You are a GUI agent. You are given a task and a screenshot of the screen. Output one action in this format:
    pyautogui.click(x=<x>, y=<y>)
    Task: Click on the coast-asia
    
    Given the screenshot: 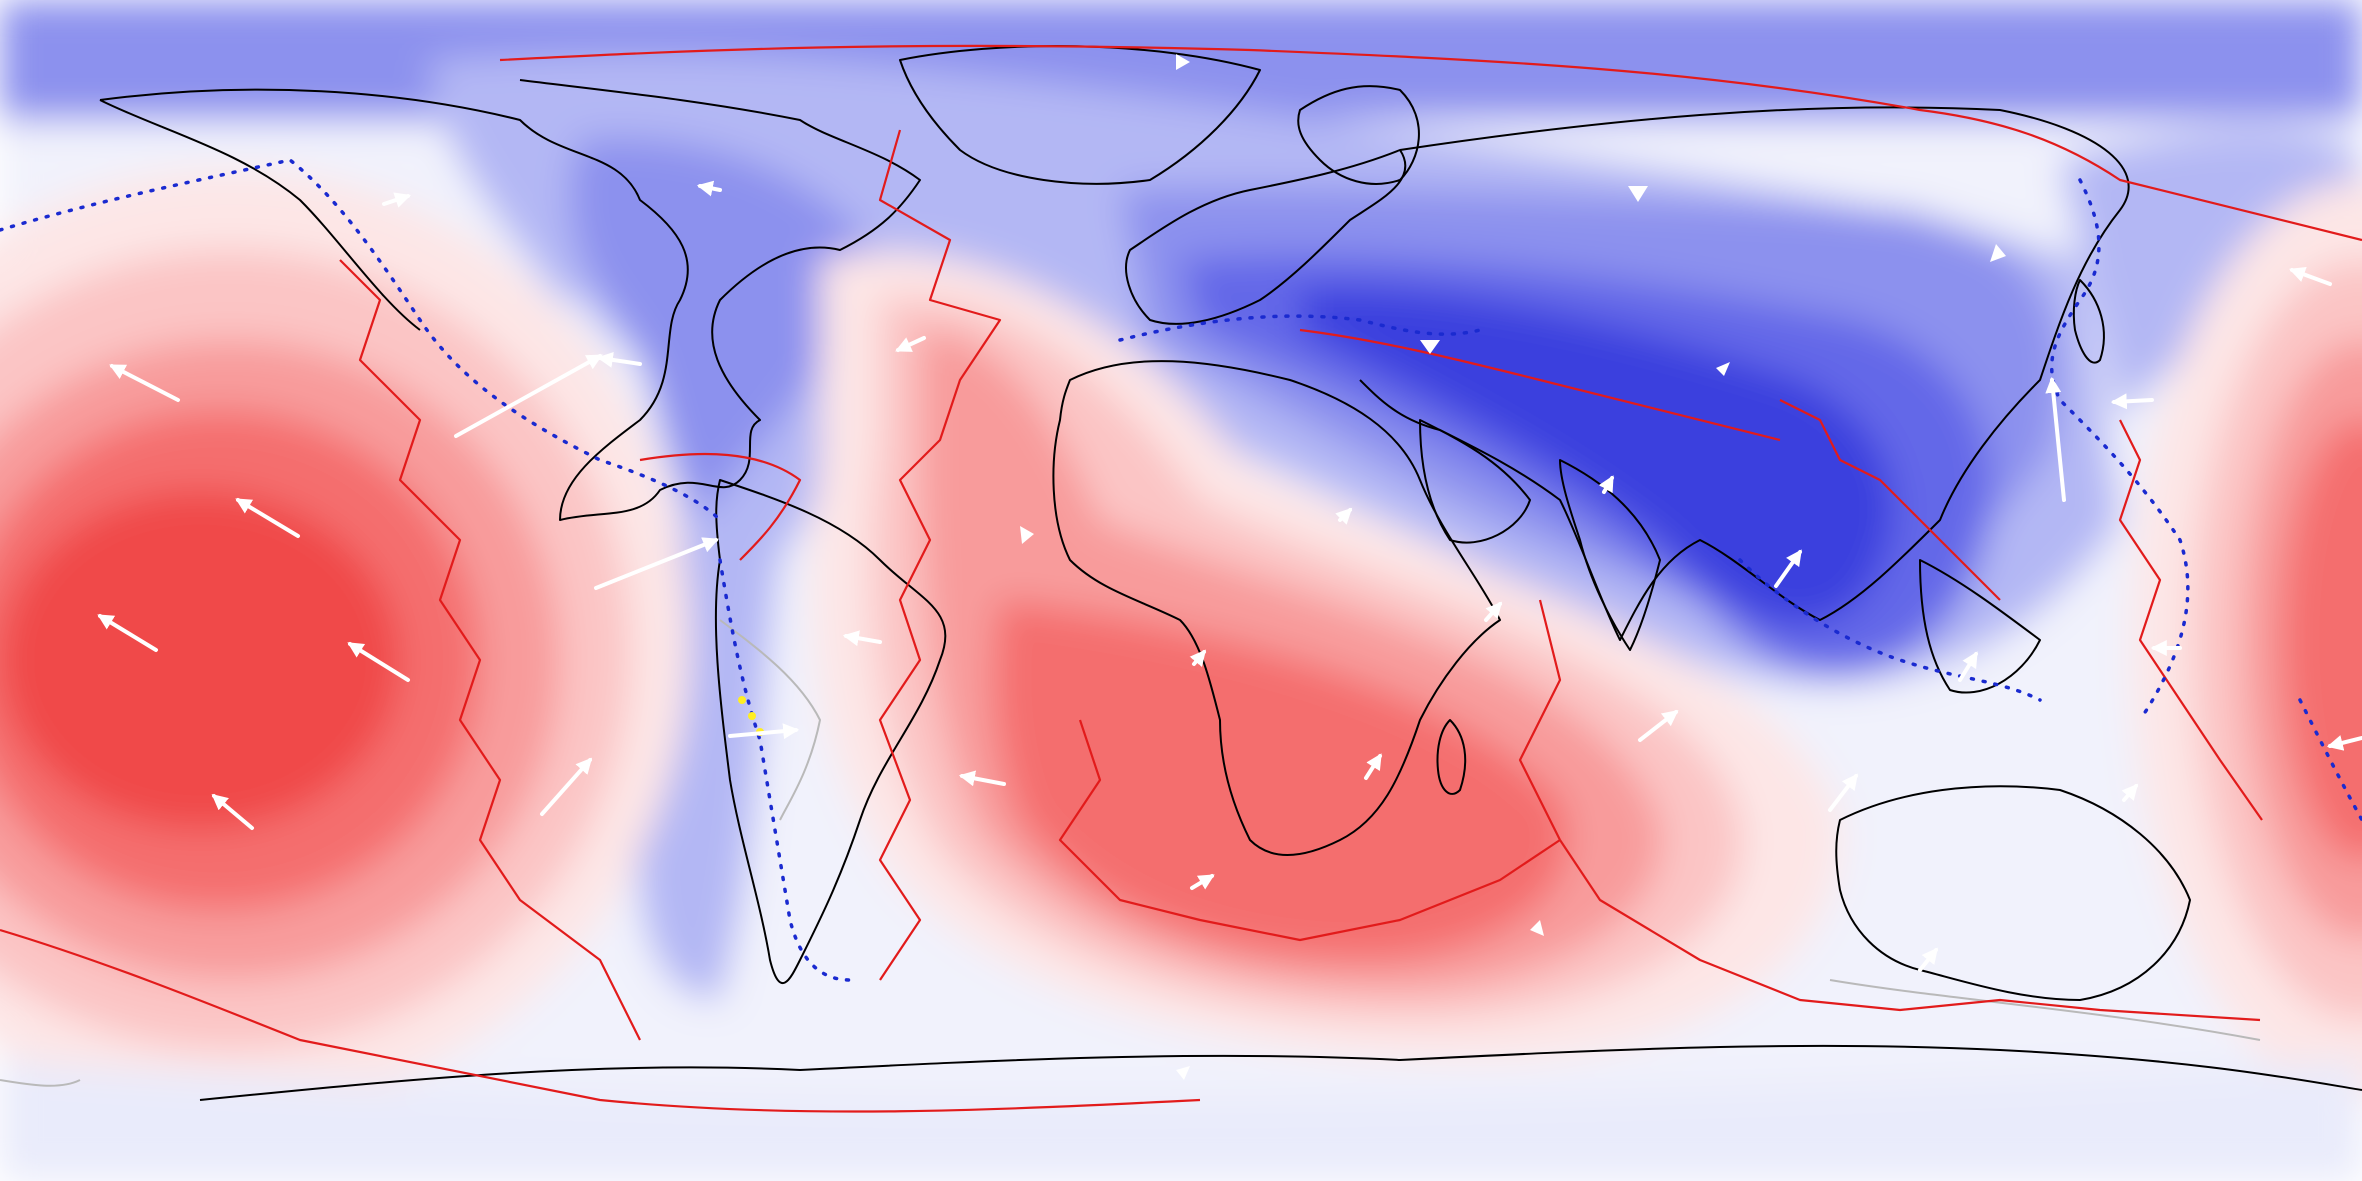 What is the action you would take?
    pyautogui.click(x=1744, y=373)
    